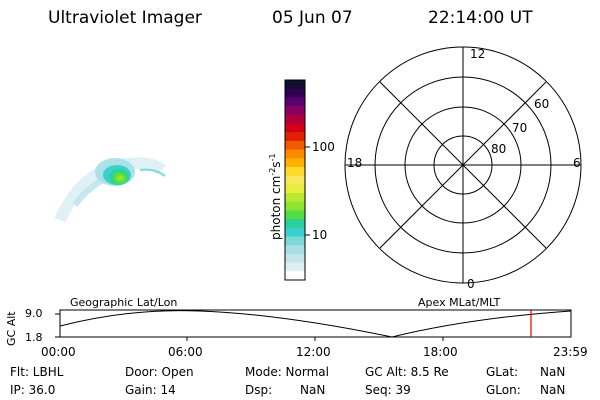 This screenshot has height=400, width=600. I want to click on timeline-y-tick-max: 9.0, so click(34, 313).